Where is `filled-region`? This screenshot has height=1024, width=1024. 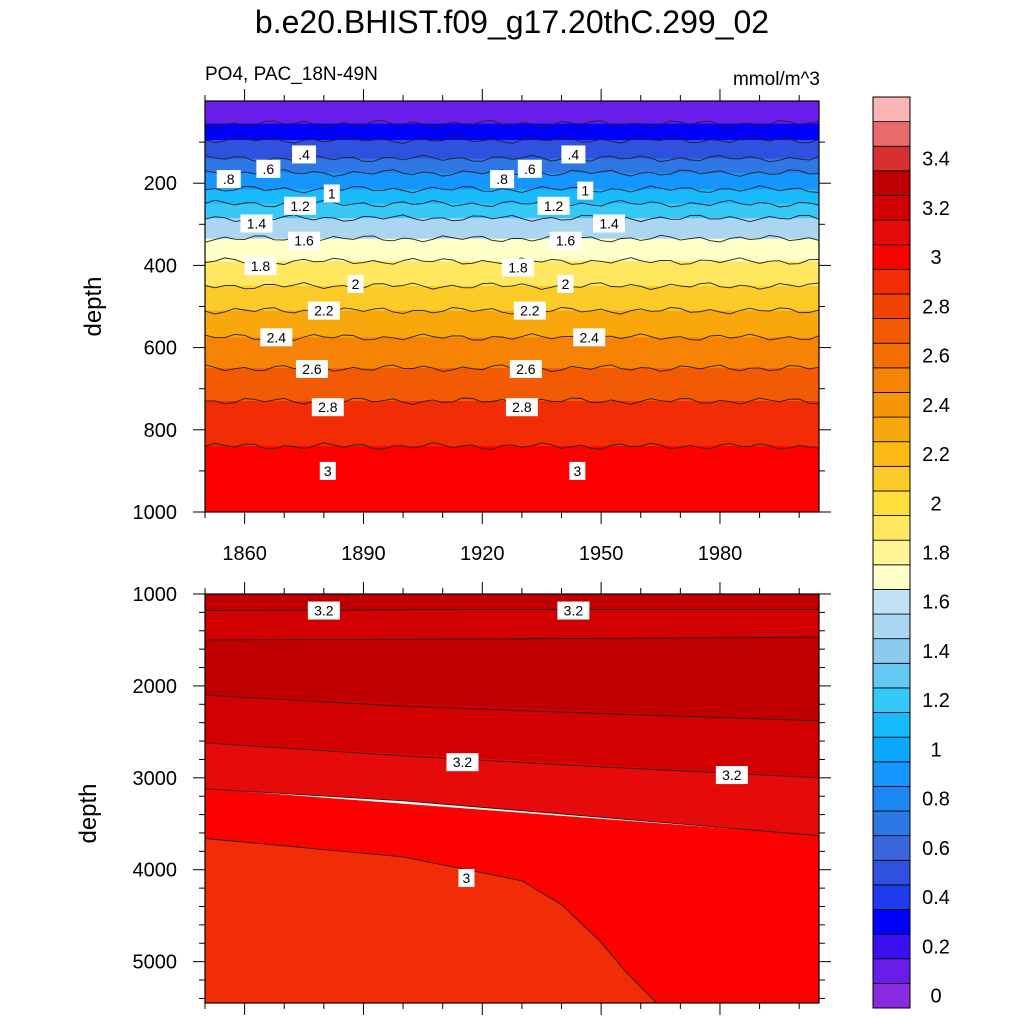
filled-region is located at coordinates (512, 602).